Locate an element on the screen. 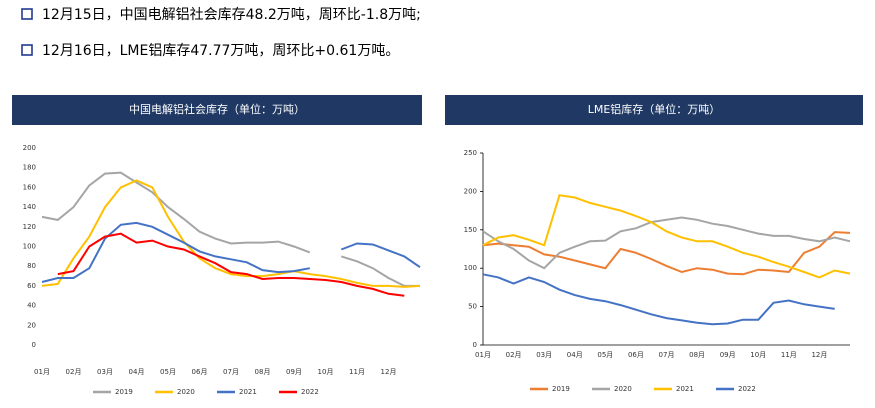 Image resolution: width=875 pixels, height=408 pixels. bullet-text: 12月15日，中国电解铝社会库存48.2万吨，周环比-1.8万吨; is located at coordinates (231, 15).